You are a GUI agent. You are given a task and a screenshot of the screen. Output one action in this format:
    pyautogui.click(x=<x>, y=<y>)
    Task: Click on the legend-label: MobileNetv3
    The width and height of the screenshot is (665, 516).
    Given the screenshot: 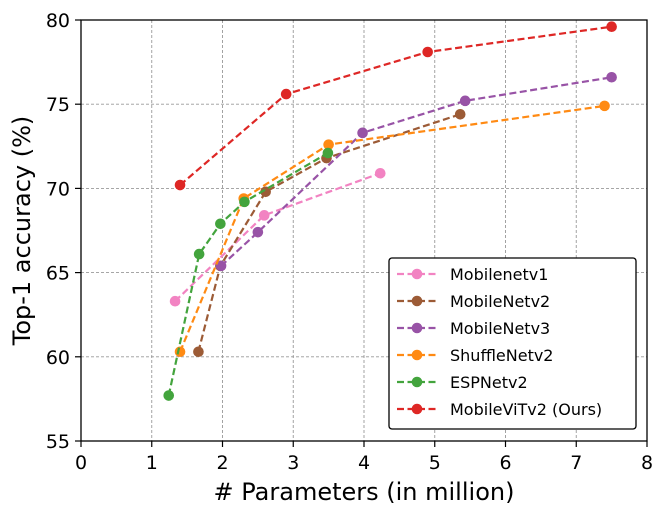 What is the action you would take?
    pyautogui.click(x=500, y=328)
    